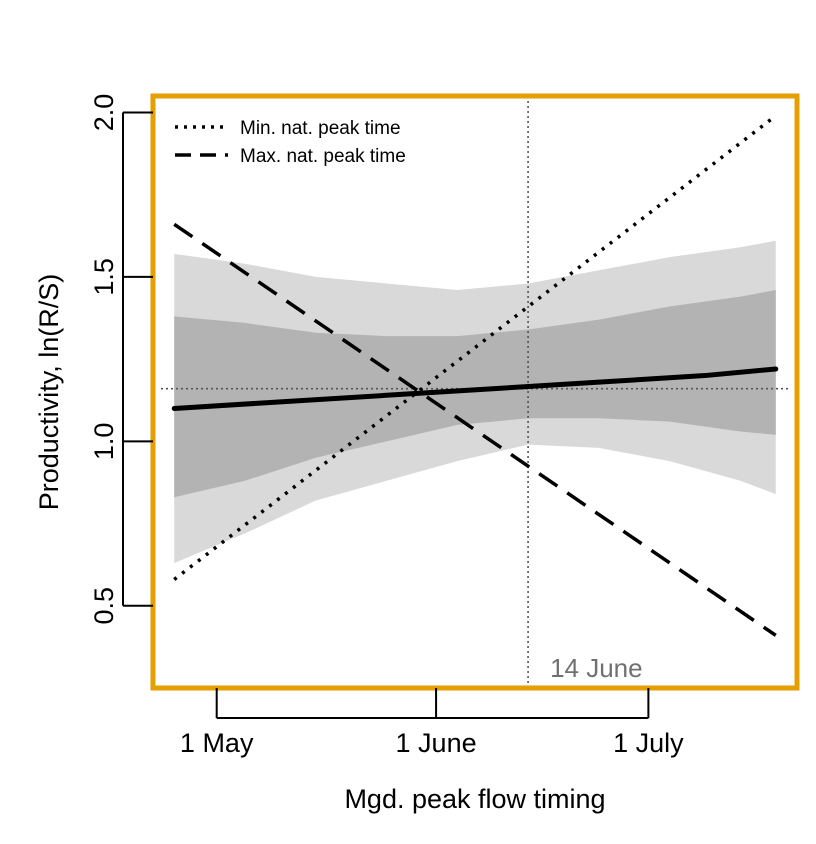  Describe the element at coordinates (648, 743) in the screenshot. I see `x-tick-label: 1 July` at that location.